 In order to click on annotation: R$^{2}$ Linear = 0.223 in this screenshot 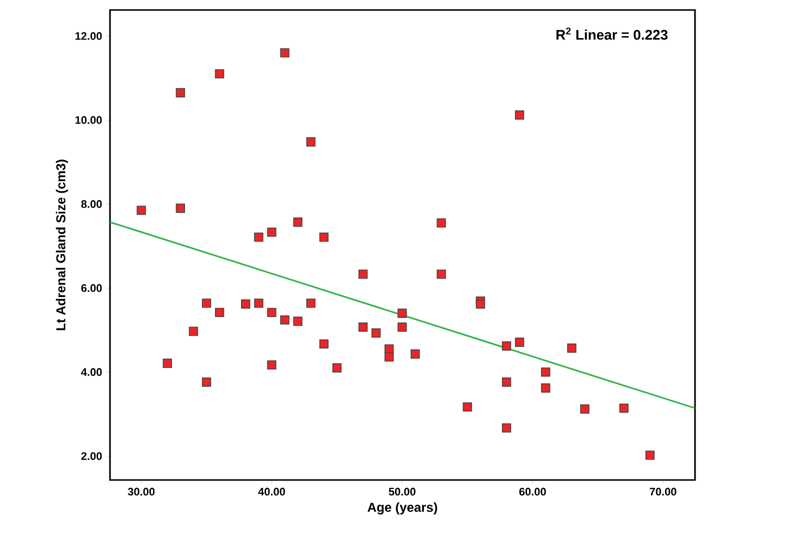, I will do `click(612, 34)`.